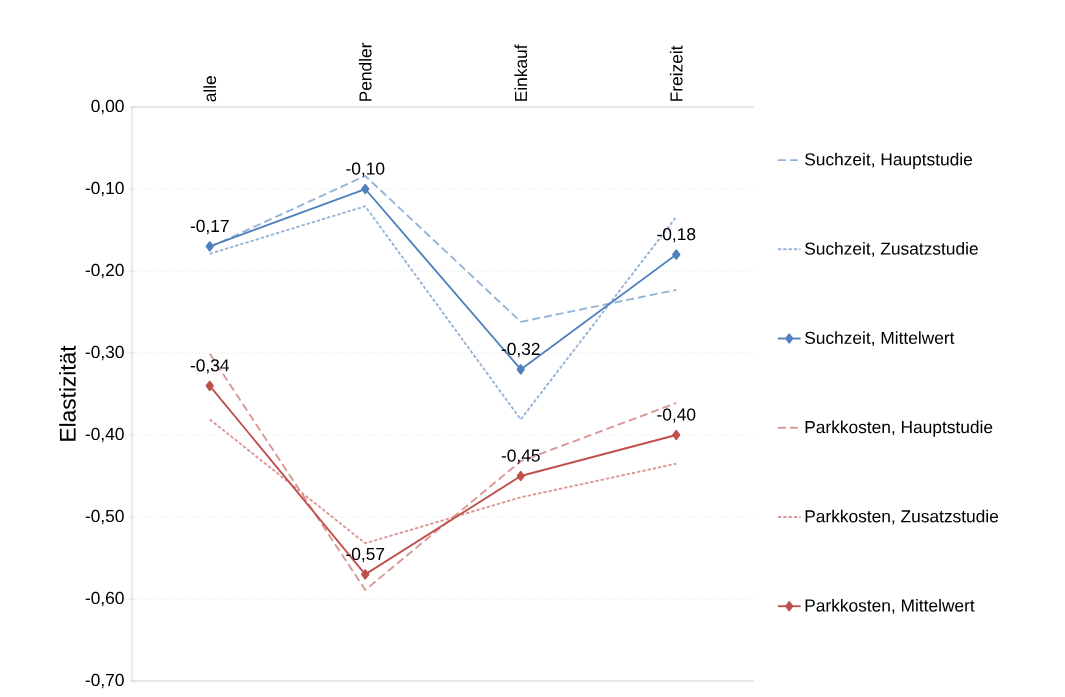  What do you see at coordinates (676, 73) in the screenshot?
I see `x-tick-label: Freizeit` at bounding box center [676, 73].